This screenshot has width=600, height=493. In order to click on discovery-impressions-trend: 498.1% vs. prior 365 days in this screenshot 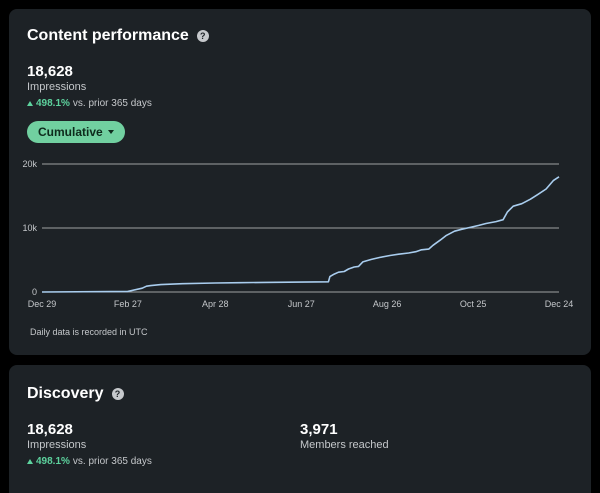, I will do `click(89, 461)`.